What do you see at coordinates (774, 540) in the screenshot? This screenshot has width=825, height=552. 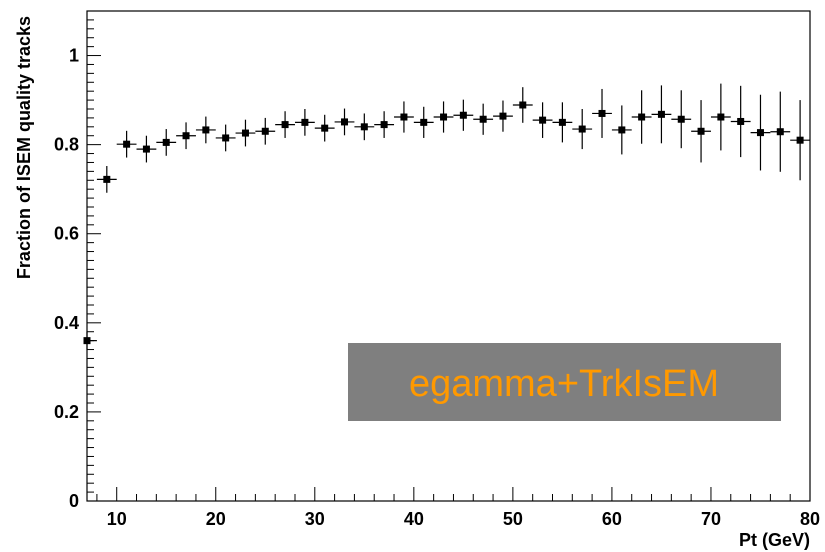 I see `x-axis-title: Pt (GeV)` at bounding box center [774, 540].